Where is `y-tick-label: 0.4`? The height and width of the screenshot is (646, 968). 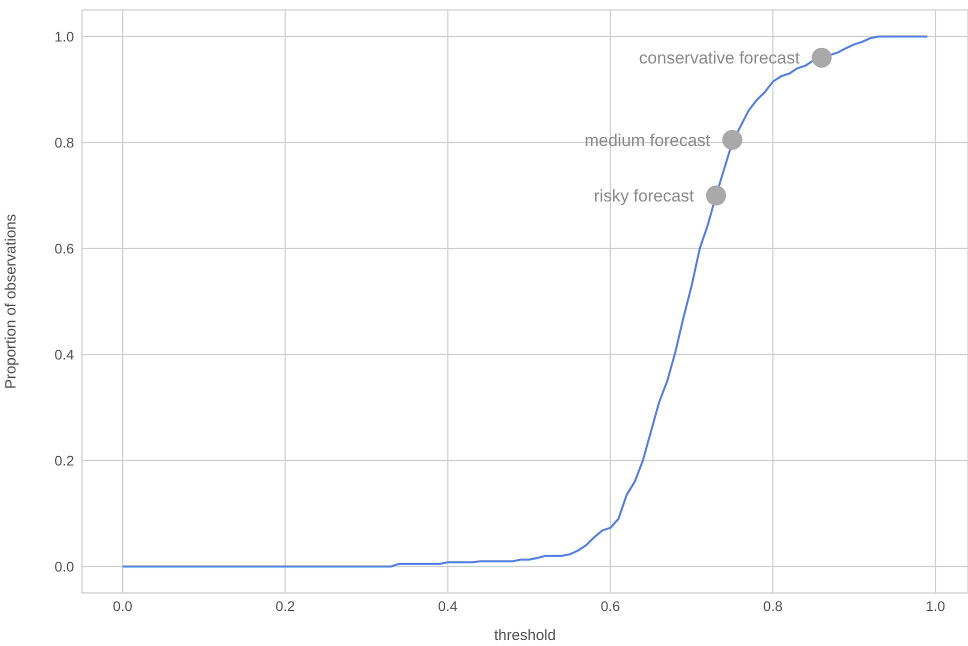
y-tick-label: 0.4 is located at coordinates (64, 354).